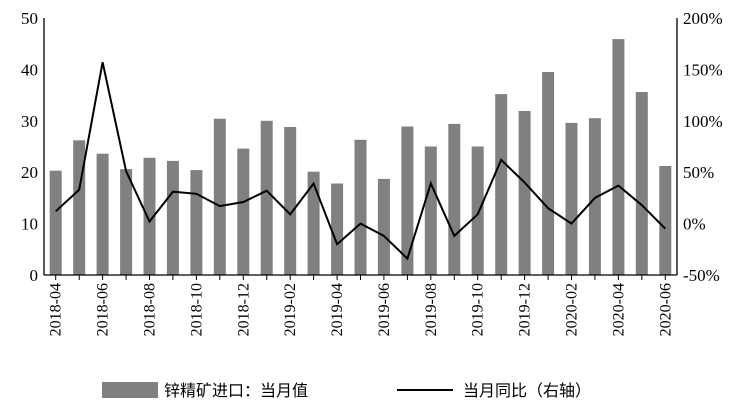 The image size is (753, 418). Describe the element at coordinates (384, 309) in the screenshot. I see `x-tick-label: 2019-06` at that location.